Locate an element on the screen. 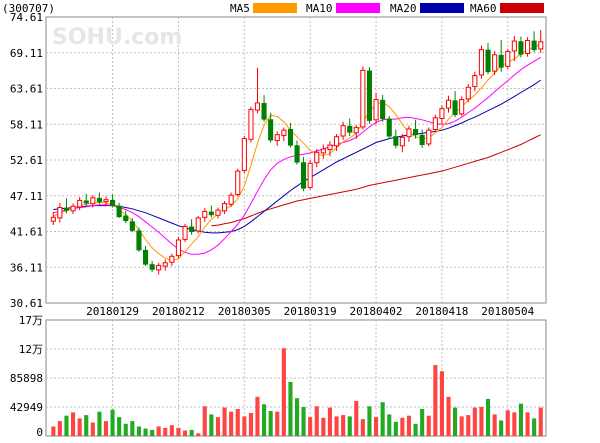 The width and height of the screenshot is (600, 443). legend-label: MA60 is located at coordinates (483, 8).